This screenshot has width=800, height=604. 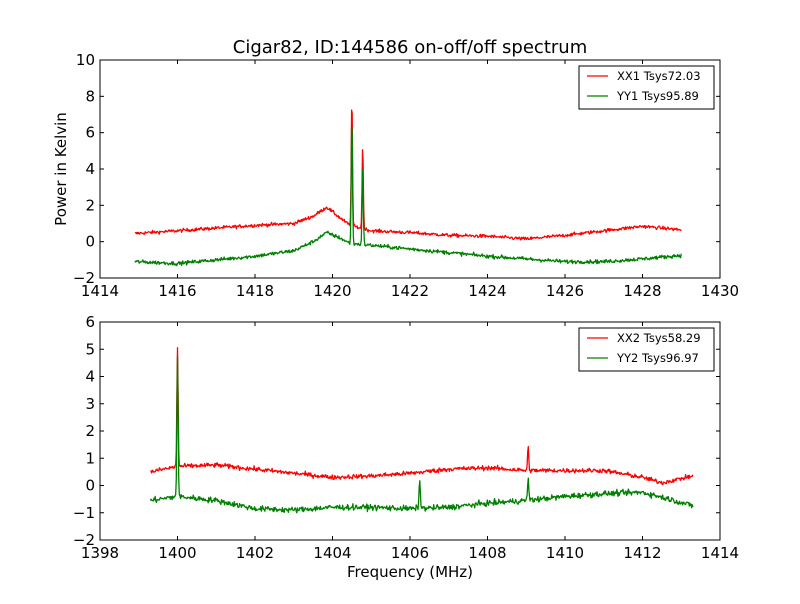 I want to click on bottom-xtick-label: 1398, so click(x=100, y=553).